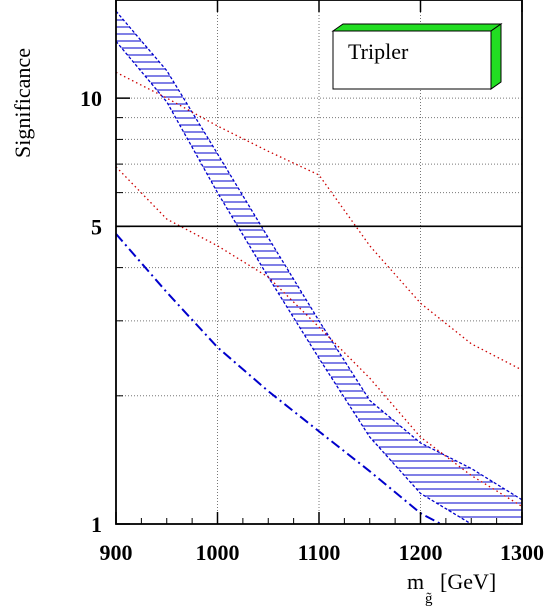 Image resolution: width=556 pixels, height=613 pixels. I want to click on legend-label: Tripler, so click(378, 51).